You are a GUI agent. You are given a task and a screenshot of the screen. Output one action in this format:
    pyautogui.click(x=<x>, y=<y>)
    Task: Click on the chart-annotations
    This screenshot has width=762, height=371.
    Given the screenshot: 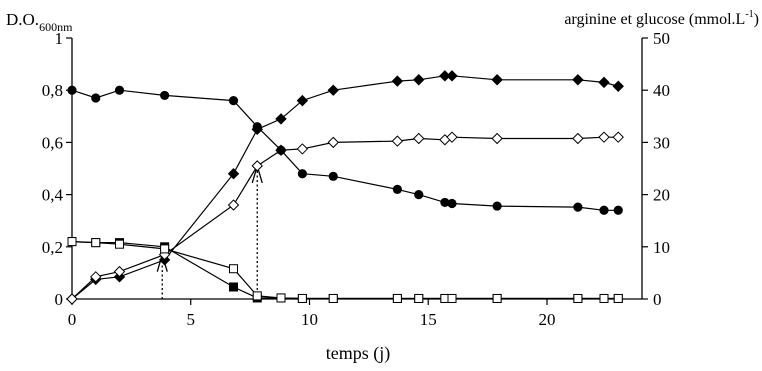 What is the action you would take?
    pyautogui.click(x=209, y=231)
    